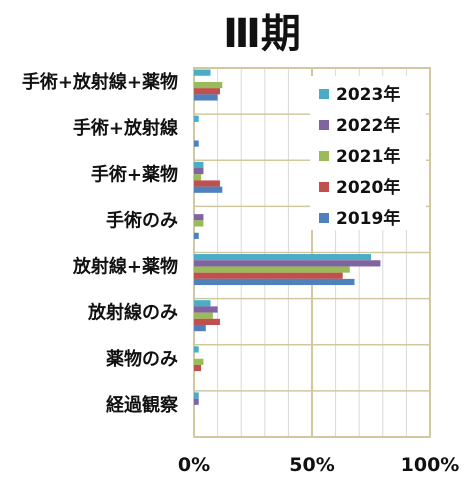  I want to click on x-tick-labels: 0% 50% 100%, so click(318, 465).